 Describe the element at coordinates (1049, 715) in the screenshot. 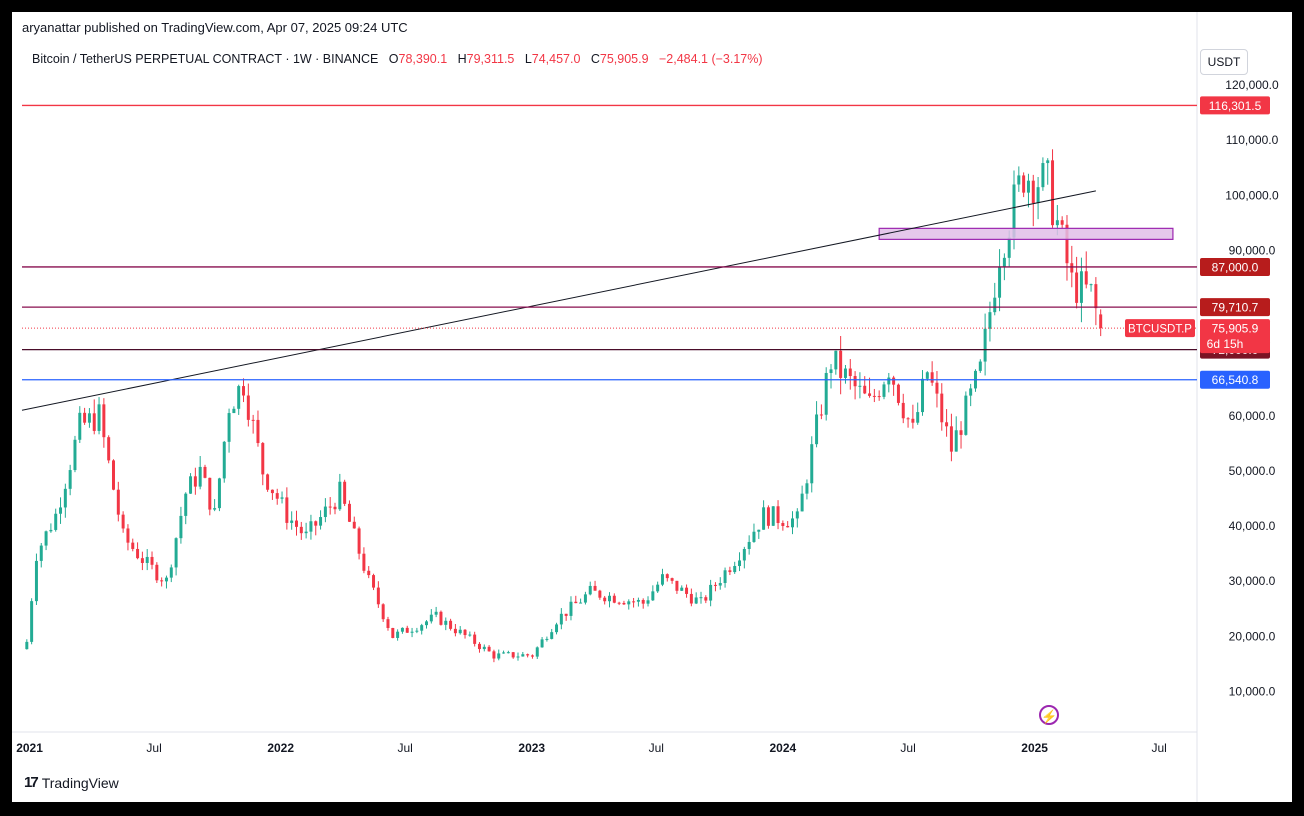

I see `lightning-icon: ⚡` at that location.